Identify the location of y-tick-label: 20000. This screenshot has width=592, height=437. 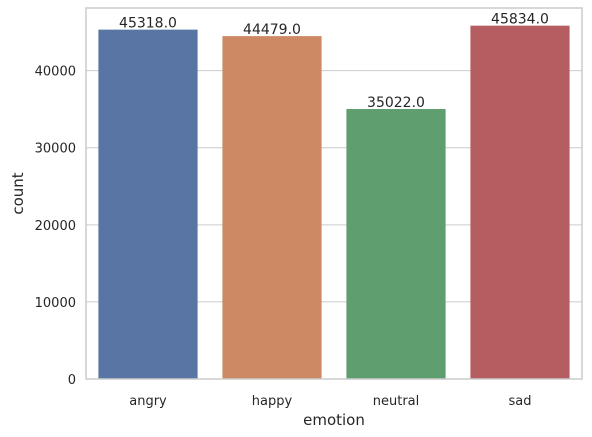
(55, 226).